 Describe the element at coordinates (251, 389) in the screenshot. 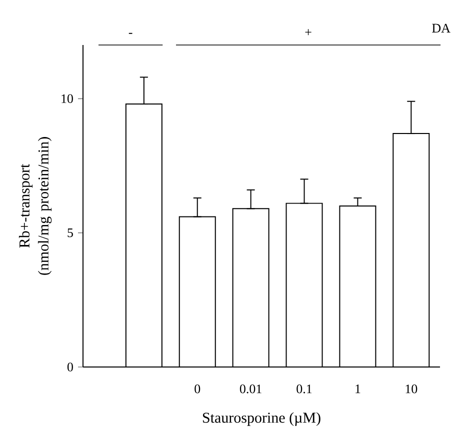

I see `x-tick-label: 0.01` at that location.